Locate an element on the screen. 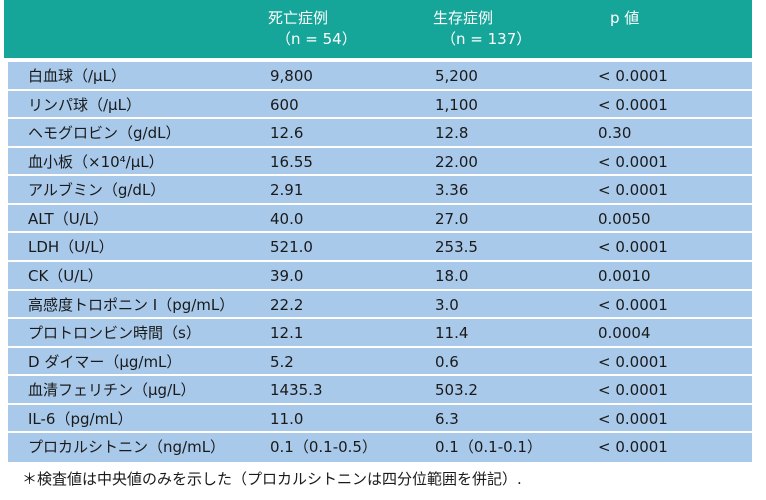  row-label: 血小板（×10⁴/μL） is located at coordinates (96, 161).